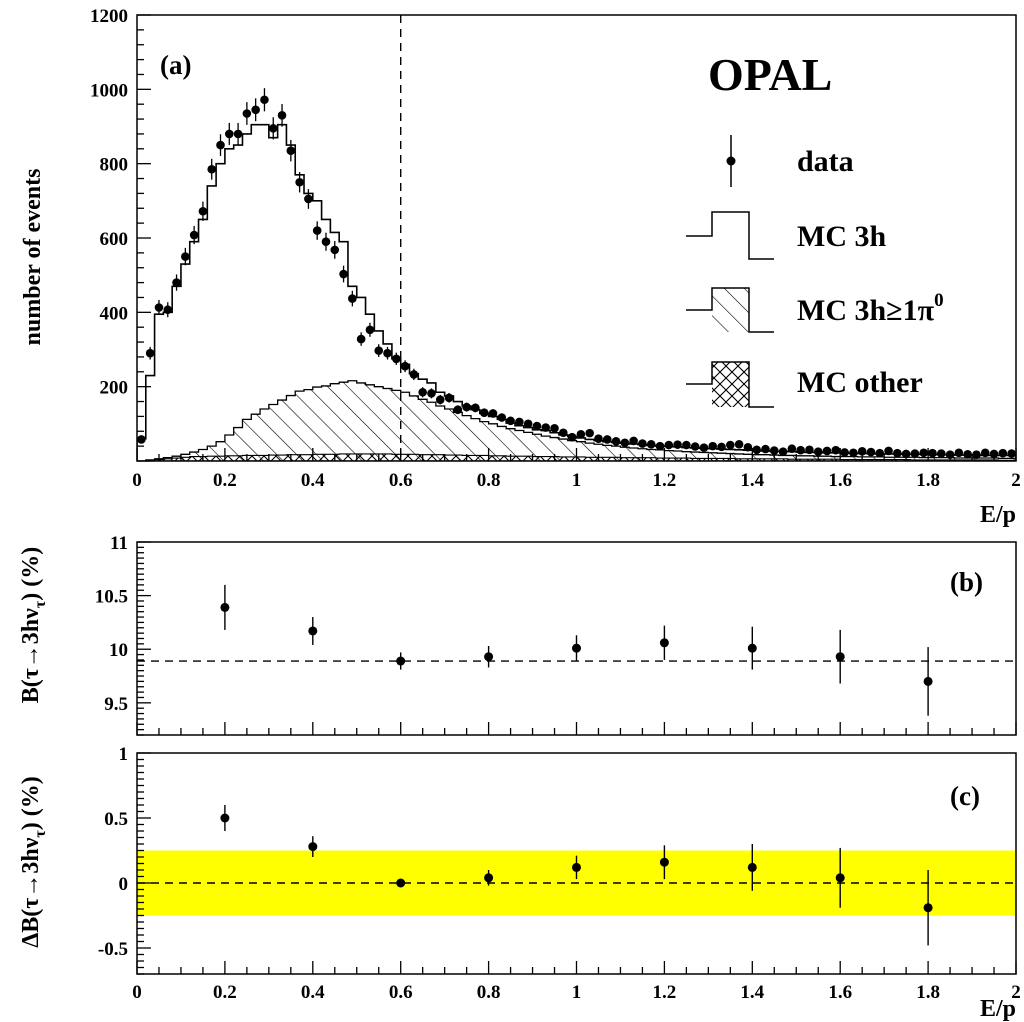  I want to click on x-tick-label: 1.2, so click(665, 992).